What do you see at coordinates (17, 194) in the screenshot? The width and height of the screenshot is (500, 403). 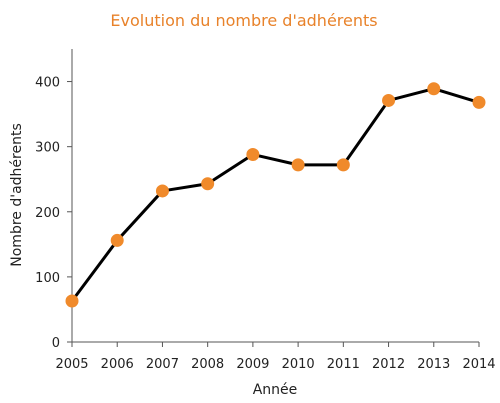 I see `y-axis-title: Nombre d'adhérents` at bounding box center [17, 194].